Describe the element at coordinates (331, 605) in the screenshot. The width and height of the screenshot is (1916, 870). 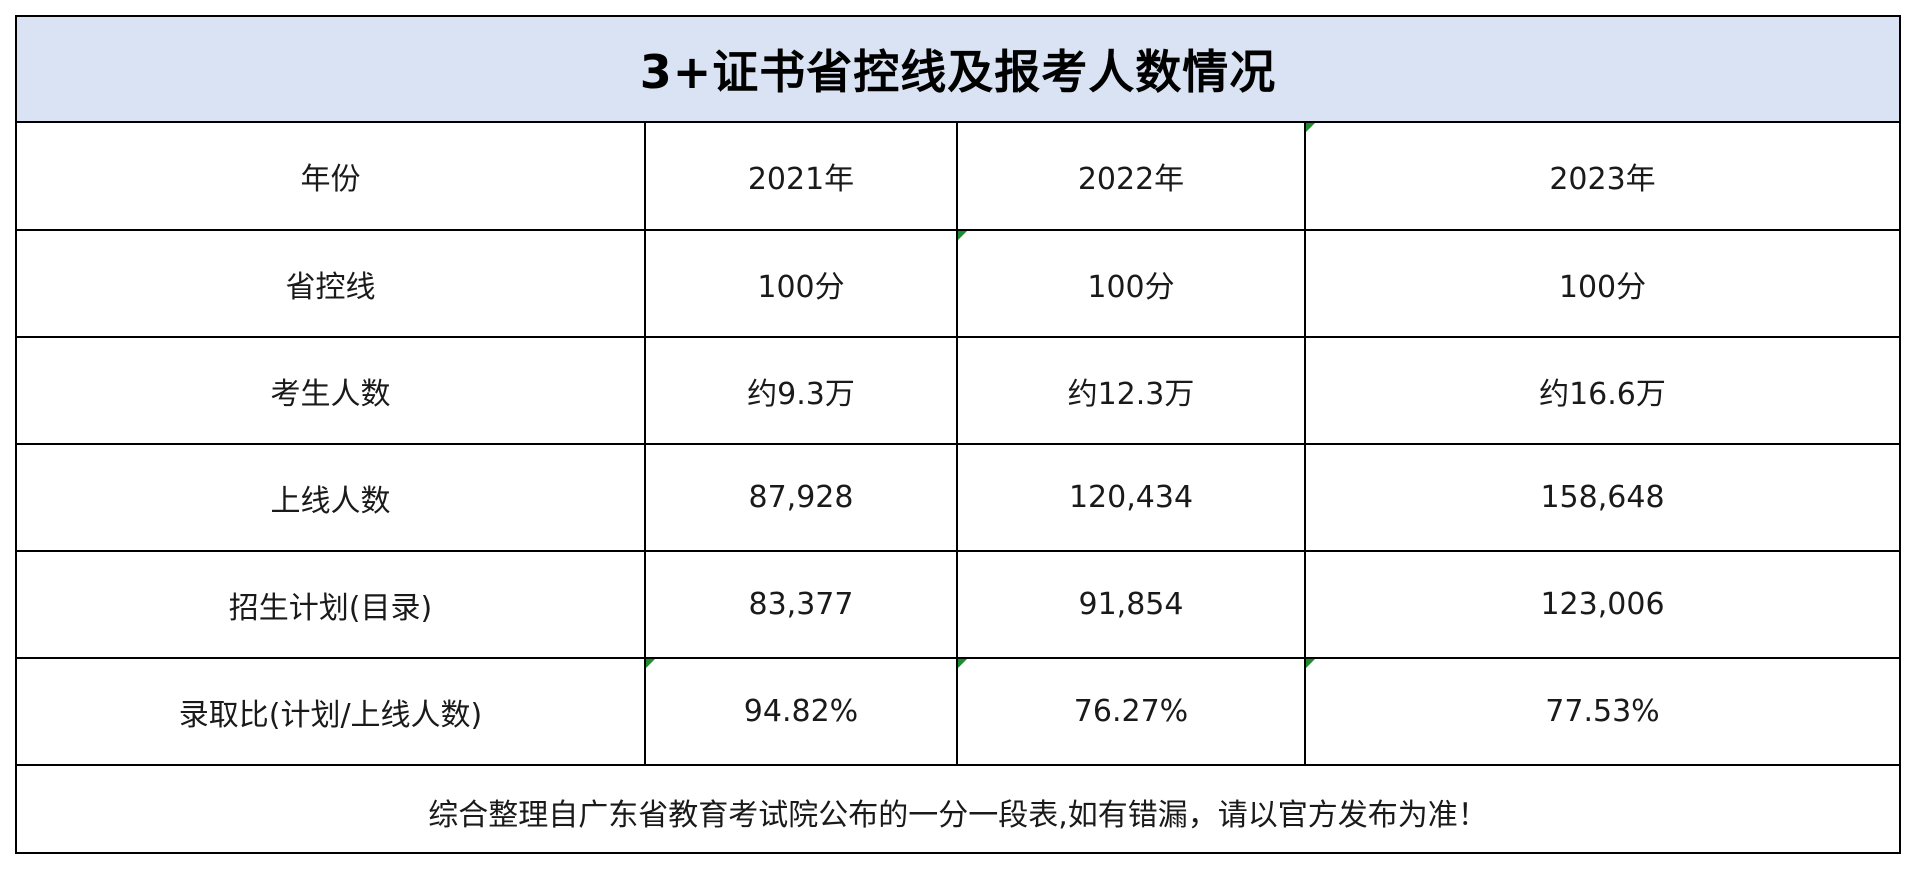
I see `row-label-cell: 招生计划(目录)` at that location.